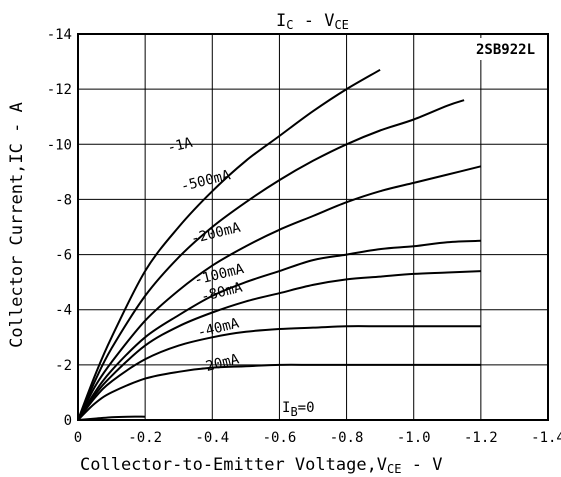 Image resolution: width=561 pixels, height=477 pixels. What do you see at coordinates (59, 90) in the screenshot?
I see `y-tick-label: -12` at bounding box center [59, 90].